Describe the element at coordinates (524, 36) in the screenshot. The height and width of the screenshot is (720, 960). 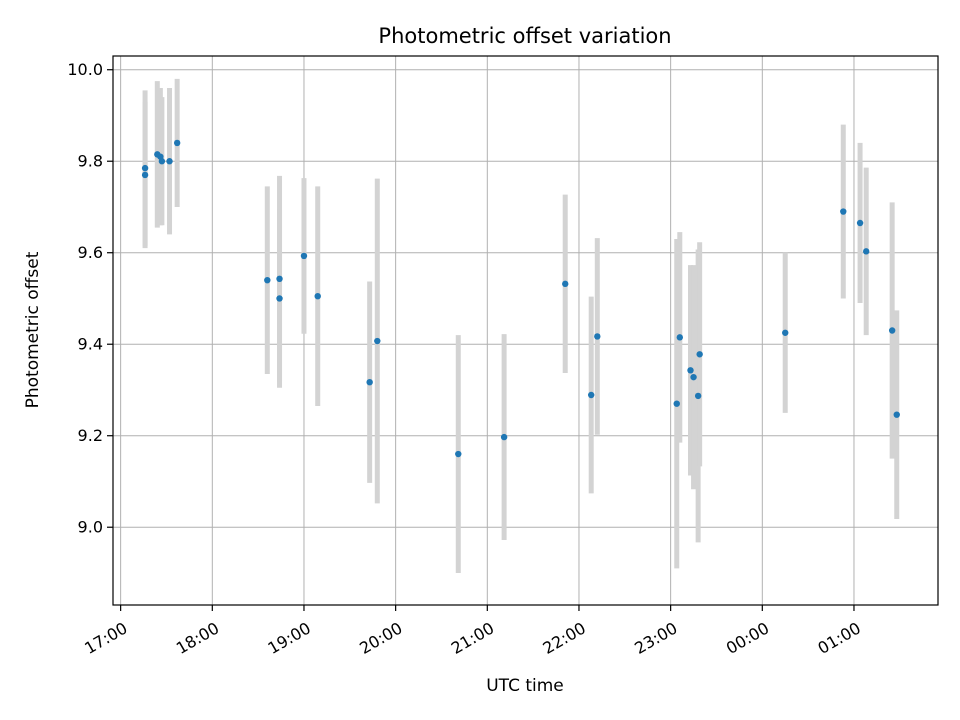
I see `chart-title: Photometric offset variation` at that location.